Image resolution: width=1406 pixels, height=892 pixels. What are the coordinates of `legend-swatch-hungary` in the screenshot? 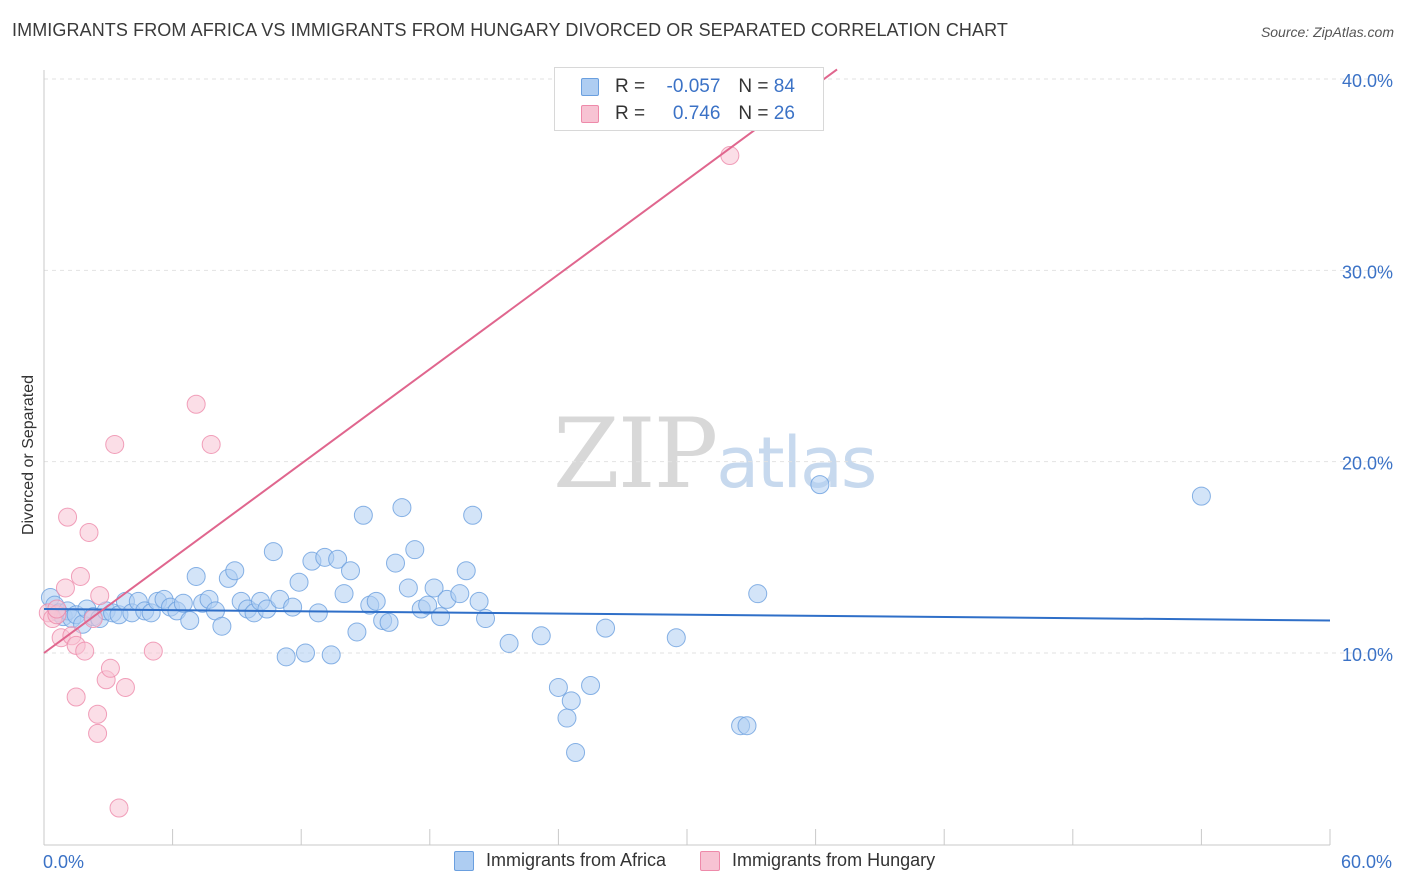 It's located at (710, 860).